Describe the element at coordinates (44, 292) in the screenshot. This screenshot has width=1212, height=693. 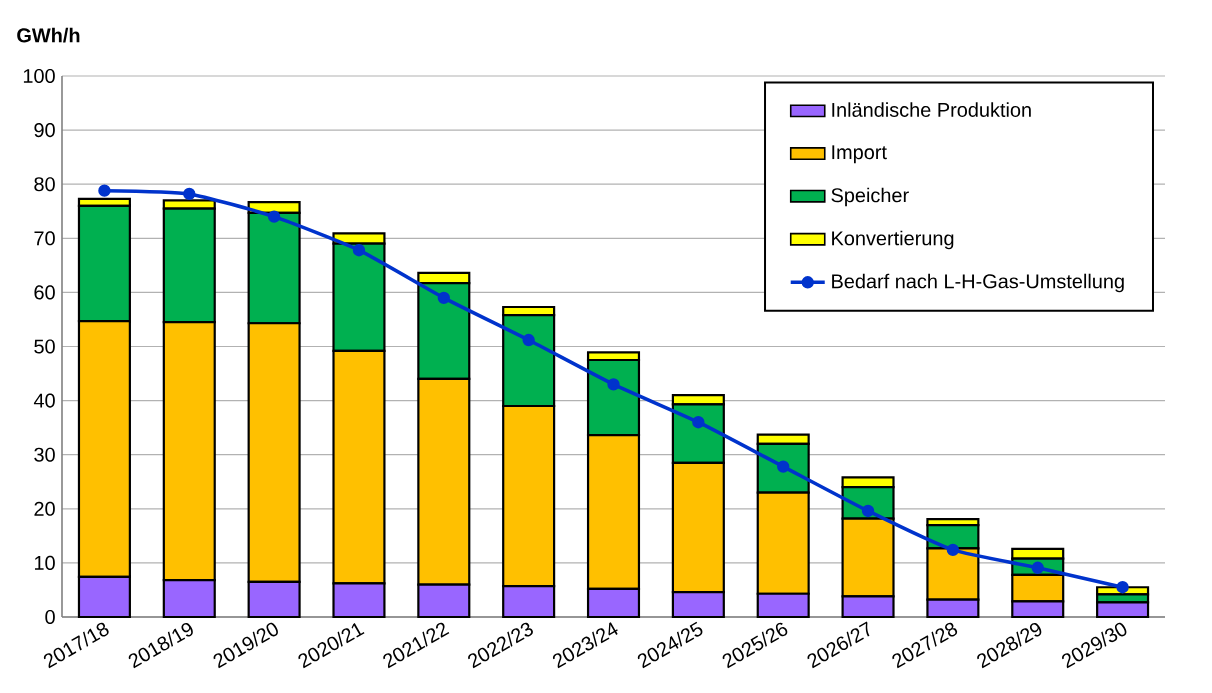
I see `y-tick-label: 60` at that location.